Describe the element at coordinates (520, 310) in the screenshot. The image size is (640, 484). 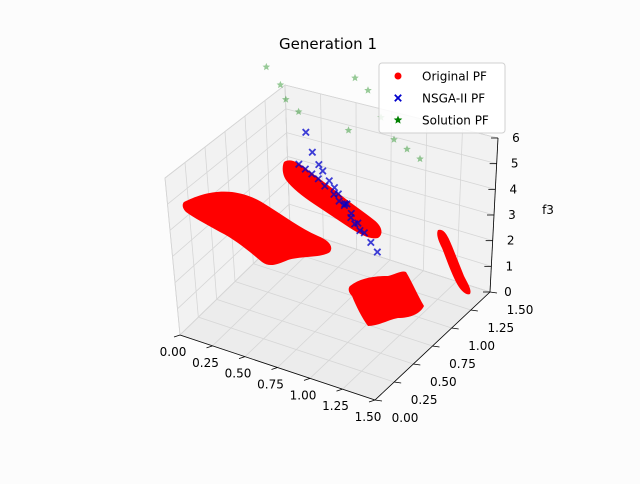
I see `y-tick-label: 1.50` at that location.